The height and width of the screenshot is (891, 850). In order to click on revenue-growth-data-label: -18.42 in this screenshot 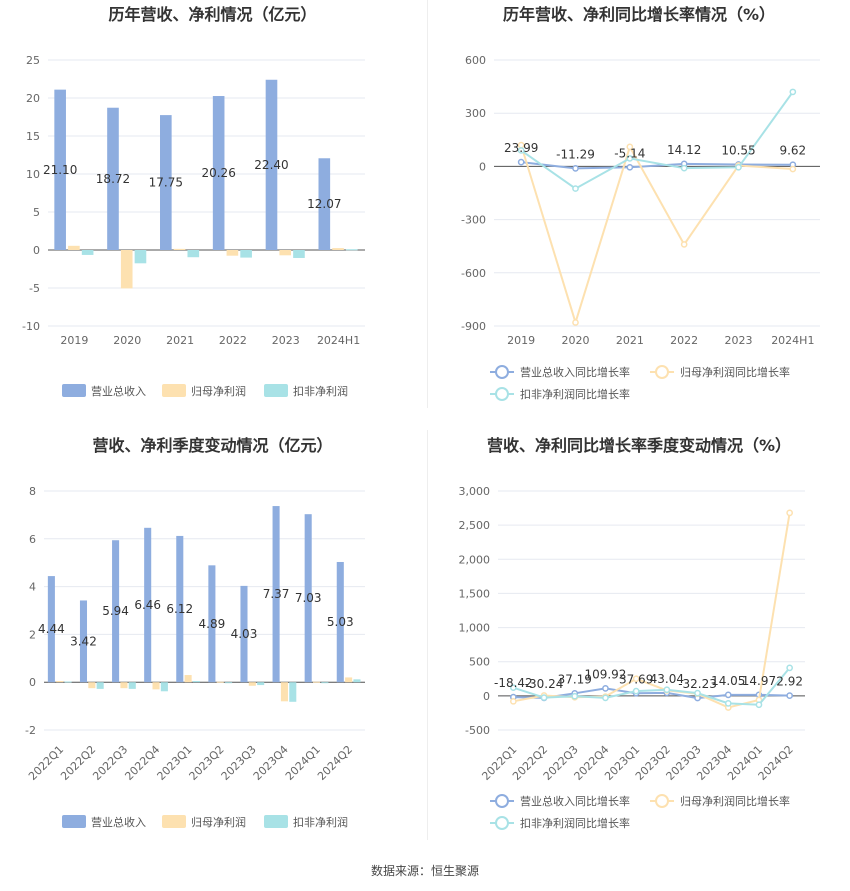, I will do `click(513, 683)`.